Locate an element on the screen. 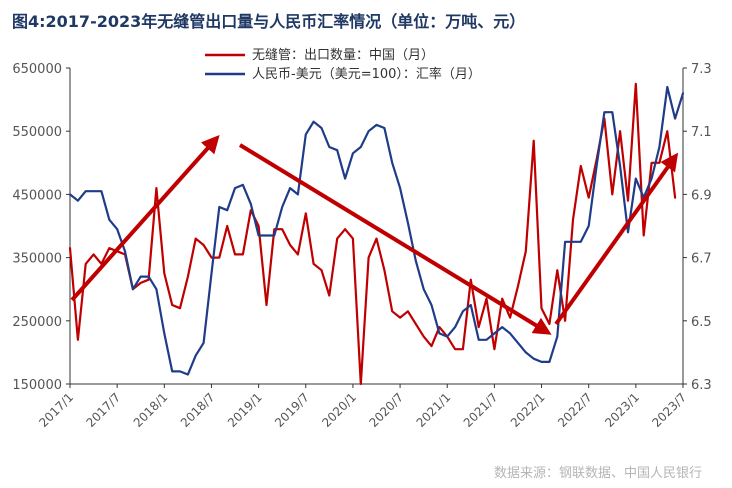 Image resolution: width=732 pixels, height=488 pixels. chart-title: 图4:2017-2023年无缝管出口量与人民币汇率情况（单位：万吨、元） is located at coordinates (269, 21).